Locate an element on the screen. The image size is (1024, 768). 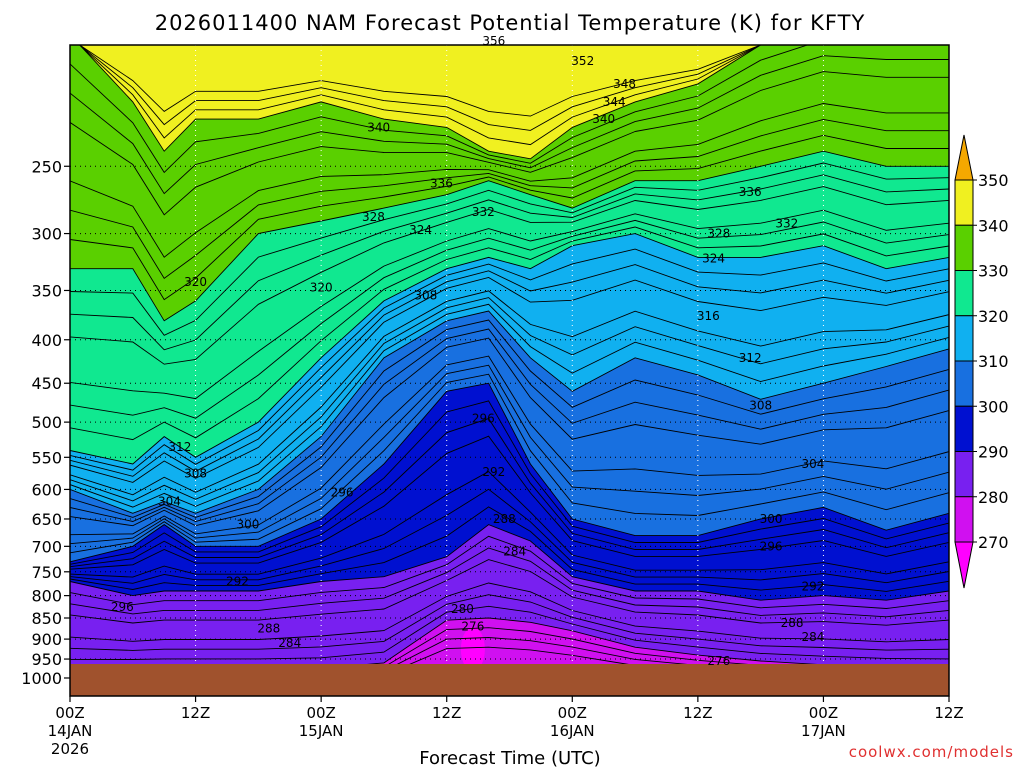
colorbar-label: 270 is located at coordinates (993, 542).